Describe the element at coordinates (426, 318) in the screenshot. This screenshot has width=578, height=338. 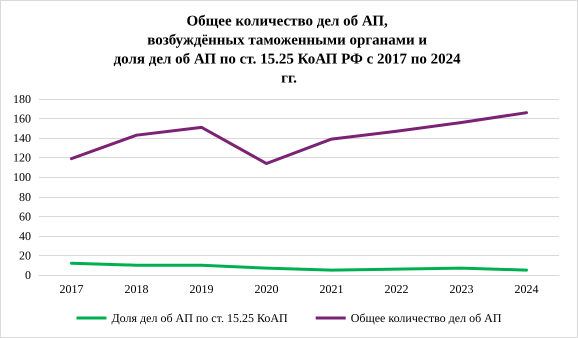
I see `legend-label: Общее количество дел об АП` at that location.